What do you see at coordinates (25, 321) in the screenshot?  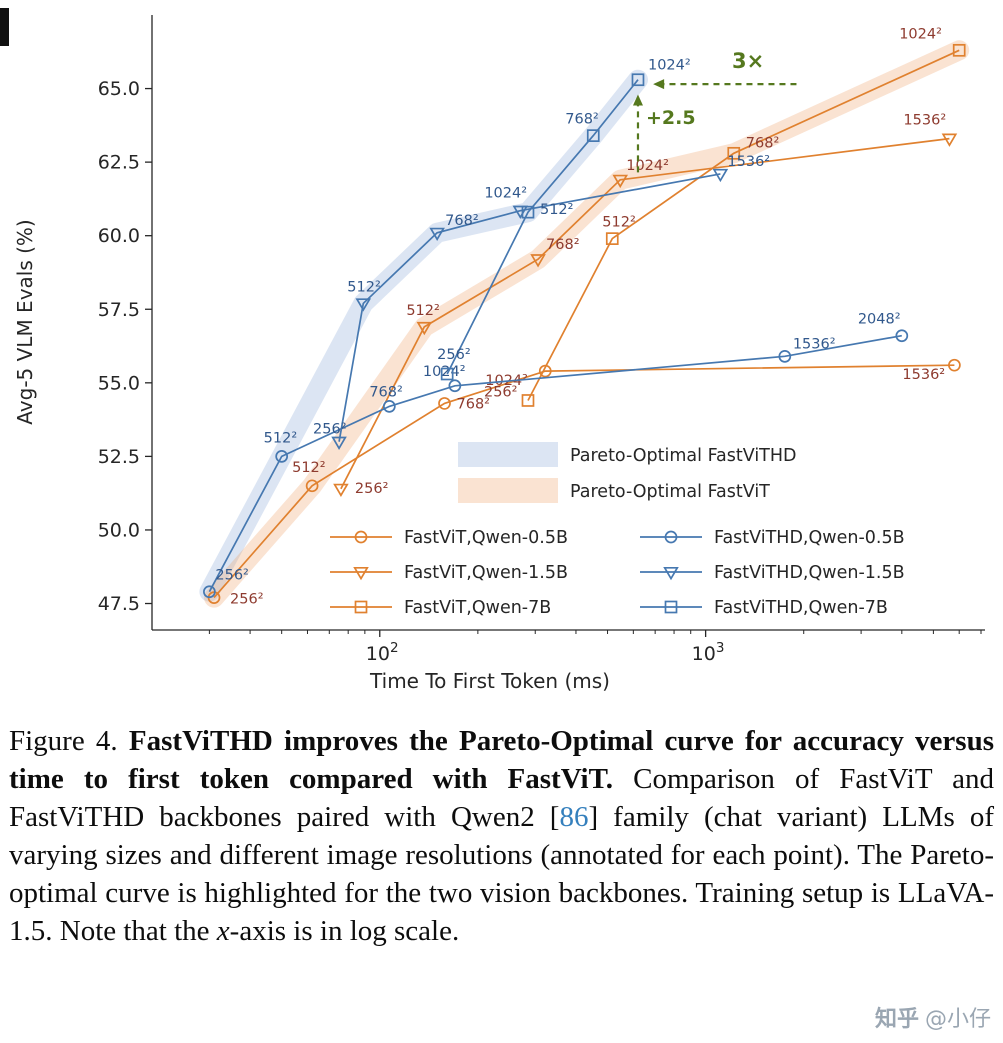 I see `y-axis-label: Avg-5 VLM Evals (%)` at bounding box center [25, 321].